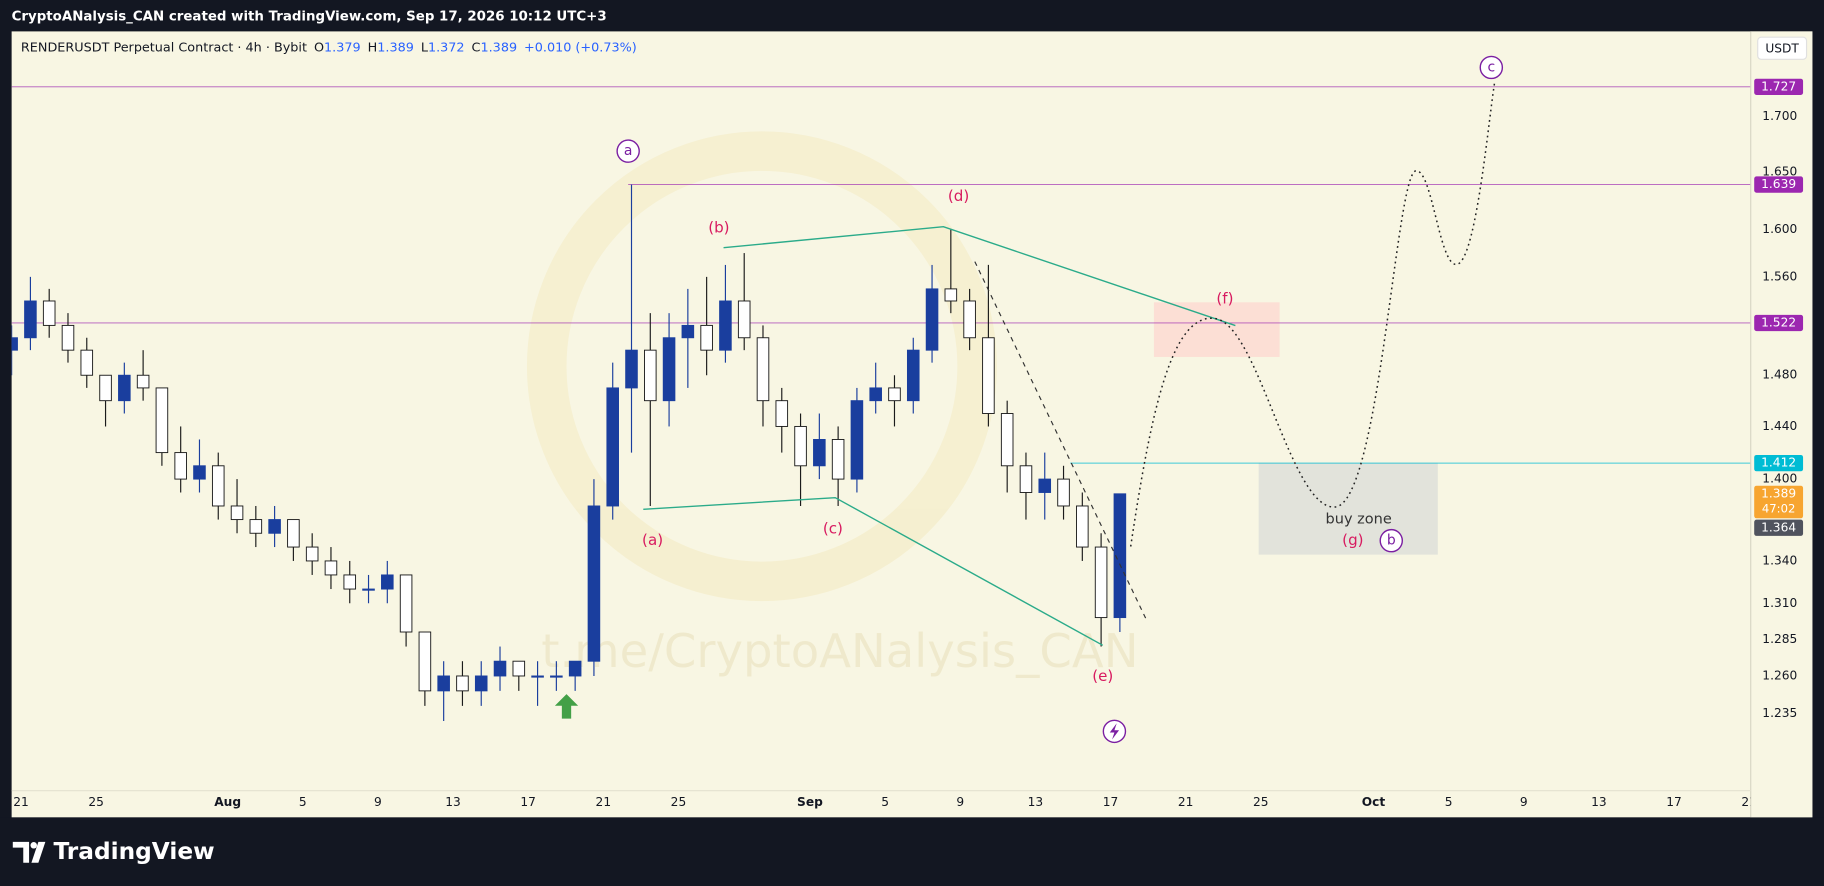 The image size is (1824, 886). I want to click on brand-logo-dot, so click(33, 845).